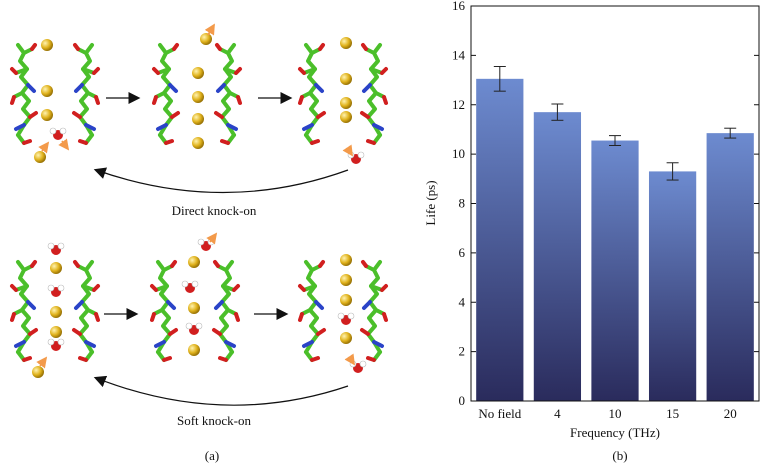 This screenshot has width=767, height=467. Describe the element at coordinates (458, 153) in the screenshot. I see `y-tick-label: 10` at that location.